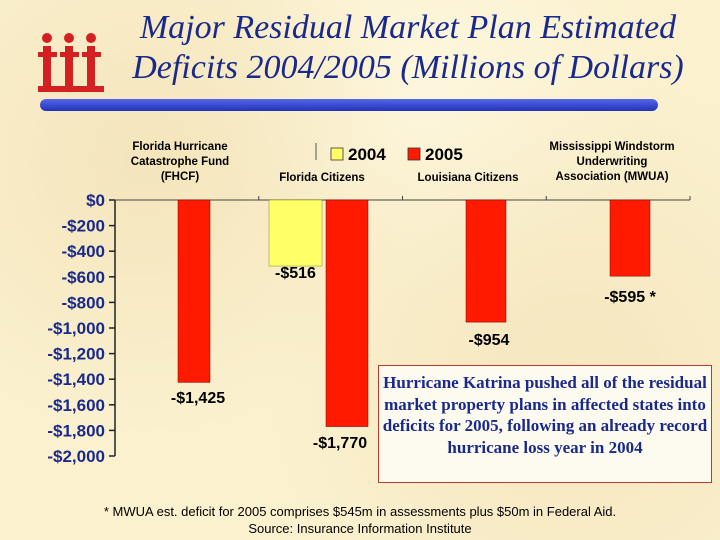  Describe the element at coordinates (444, 154) in the screenshot. I see `legend-label-2005: 2005` at that location.